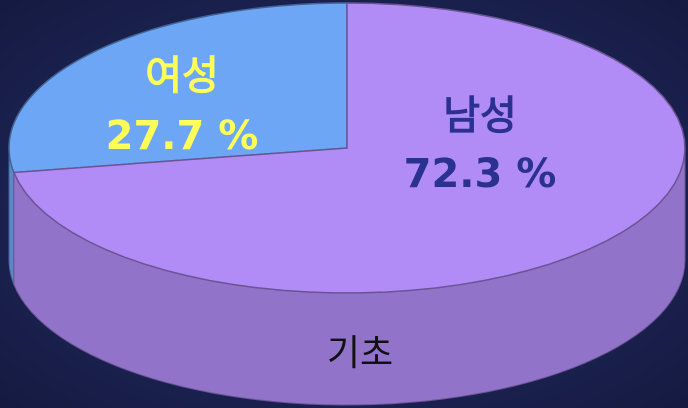  Describe the element at coordinates (360, 353) in the screenshot. I see `annotation: 기초` at that location.